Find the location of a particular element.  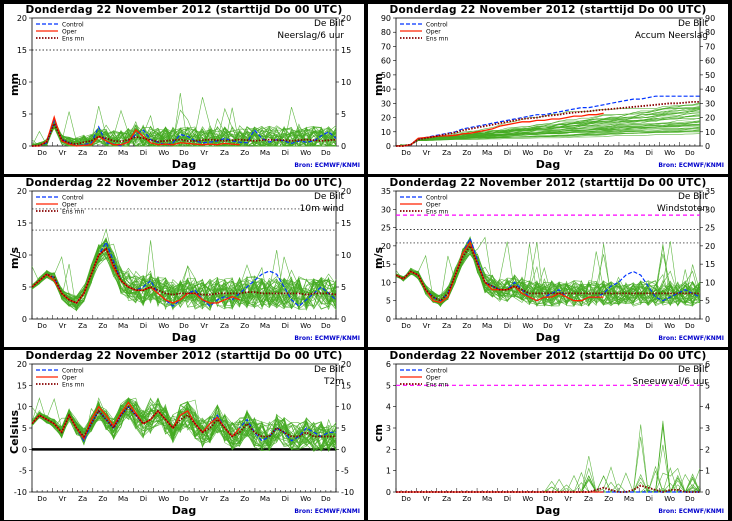

y-tick-label: 90 is located at coordinates (386, 18).